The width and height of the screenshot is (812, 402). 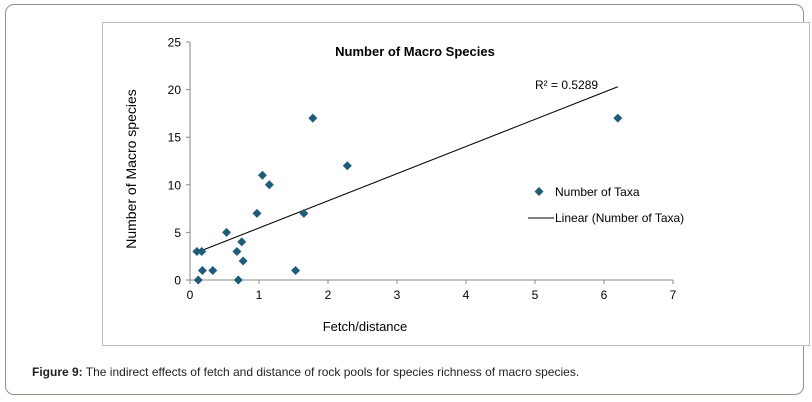 I want to click on y-tick-label: 15, so click(x=175, y=138).